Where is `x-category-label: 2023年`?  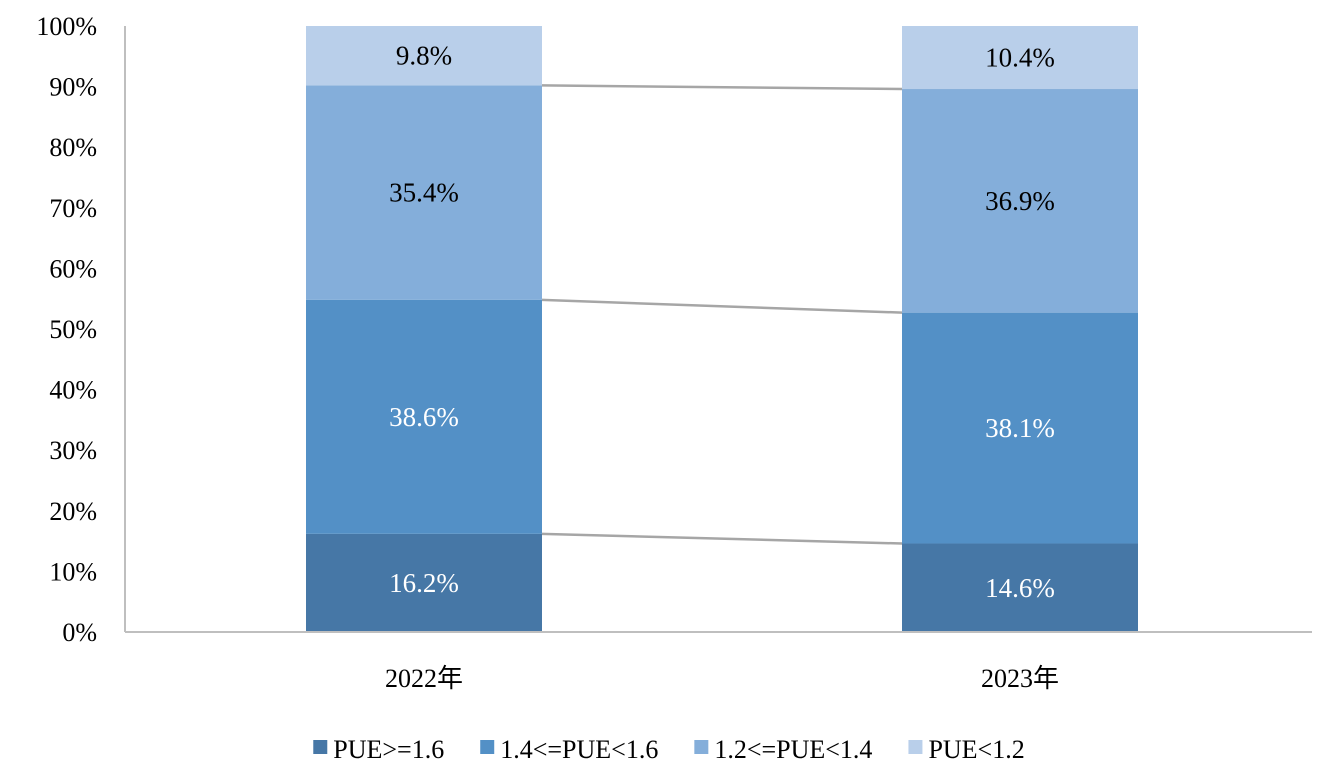 x-category-label: 2023年 is located at coordinates (1020, 678).